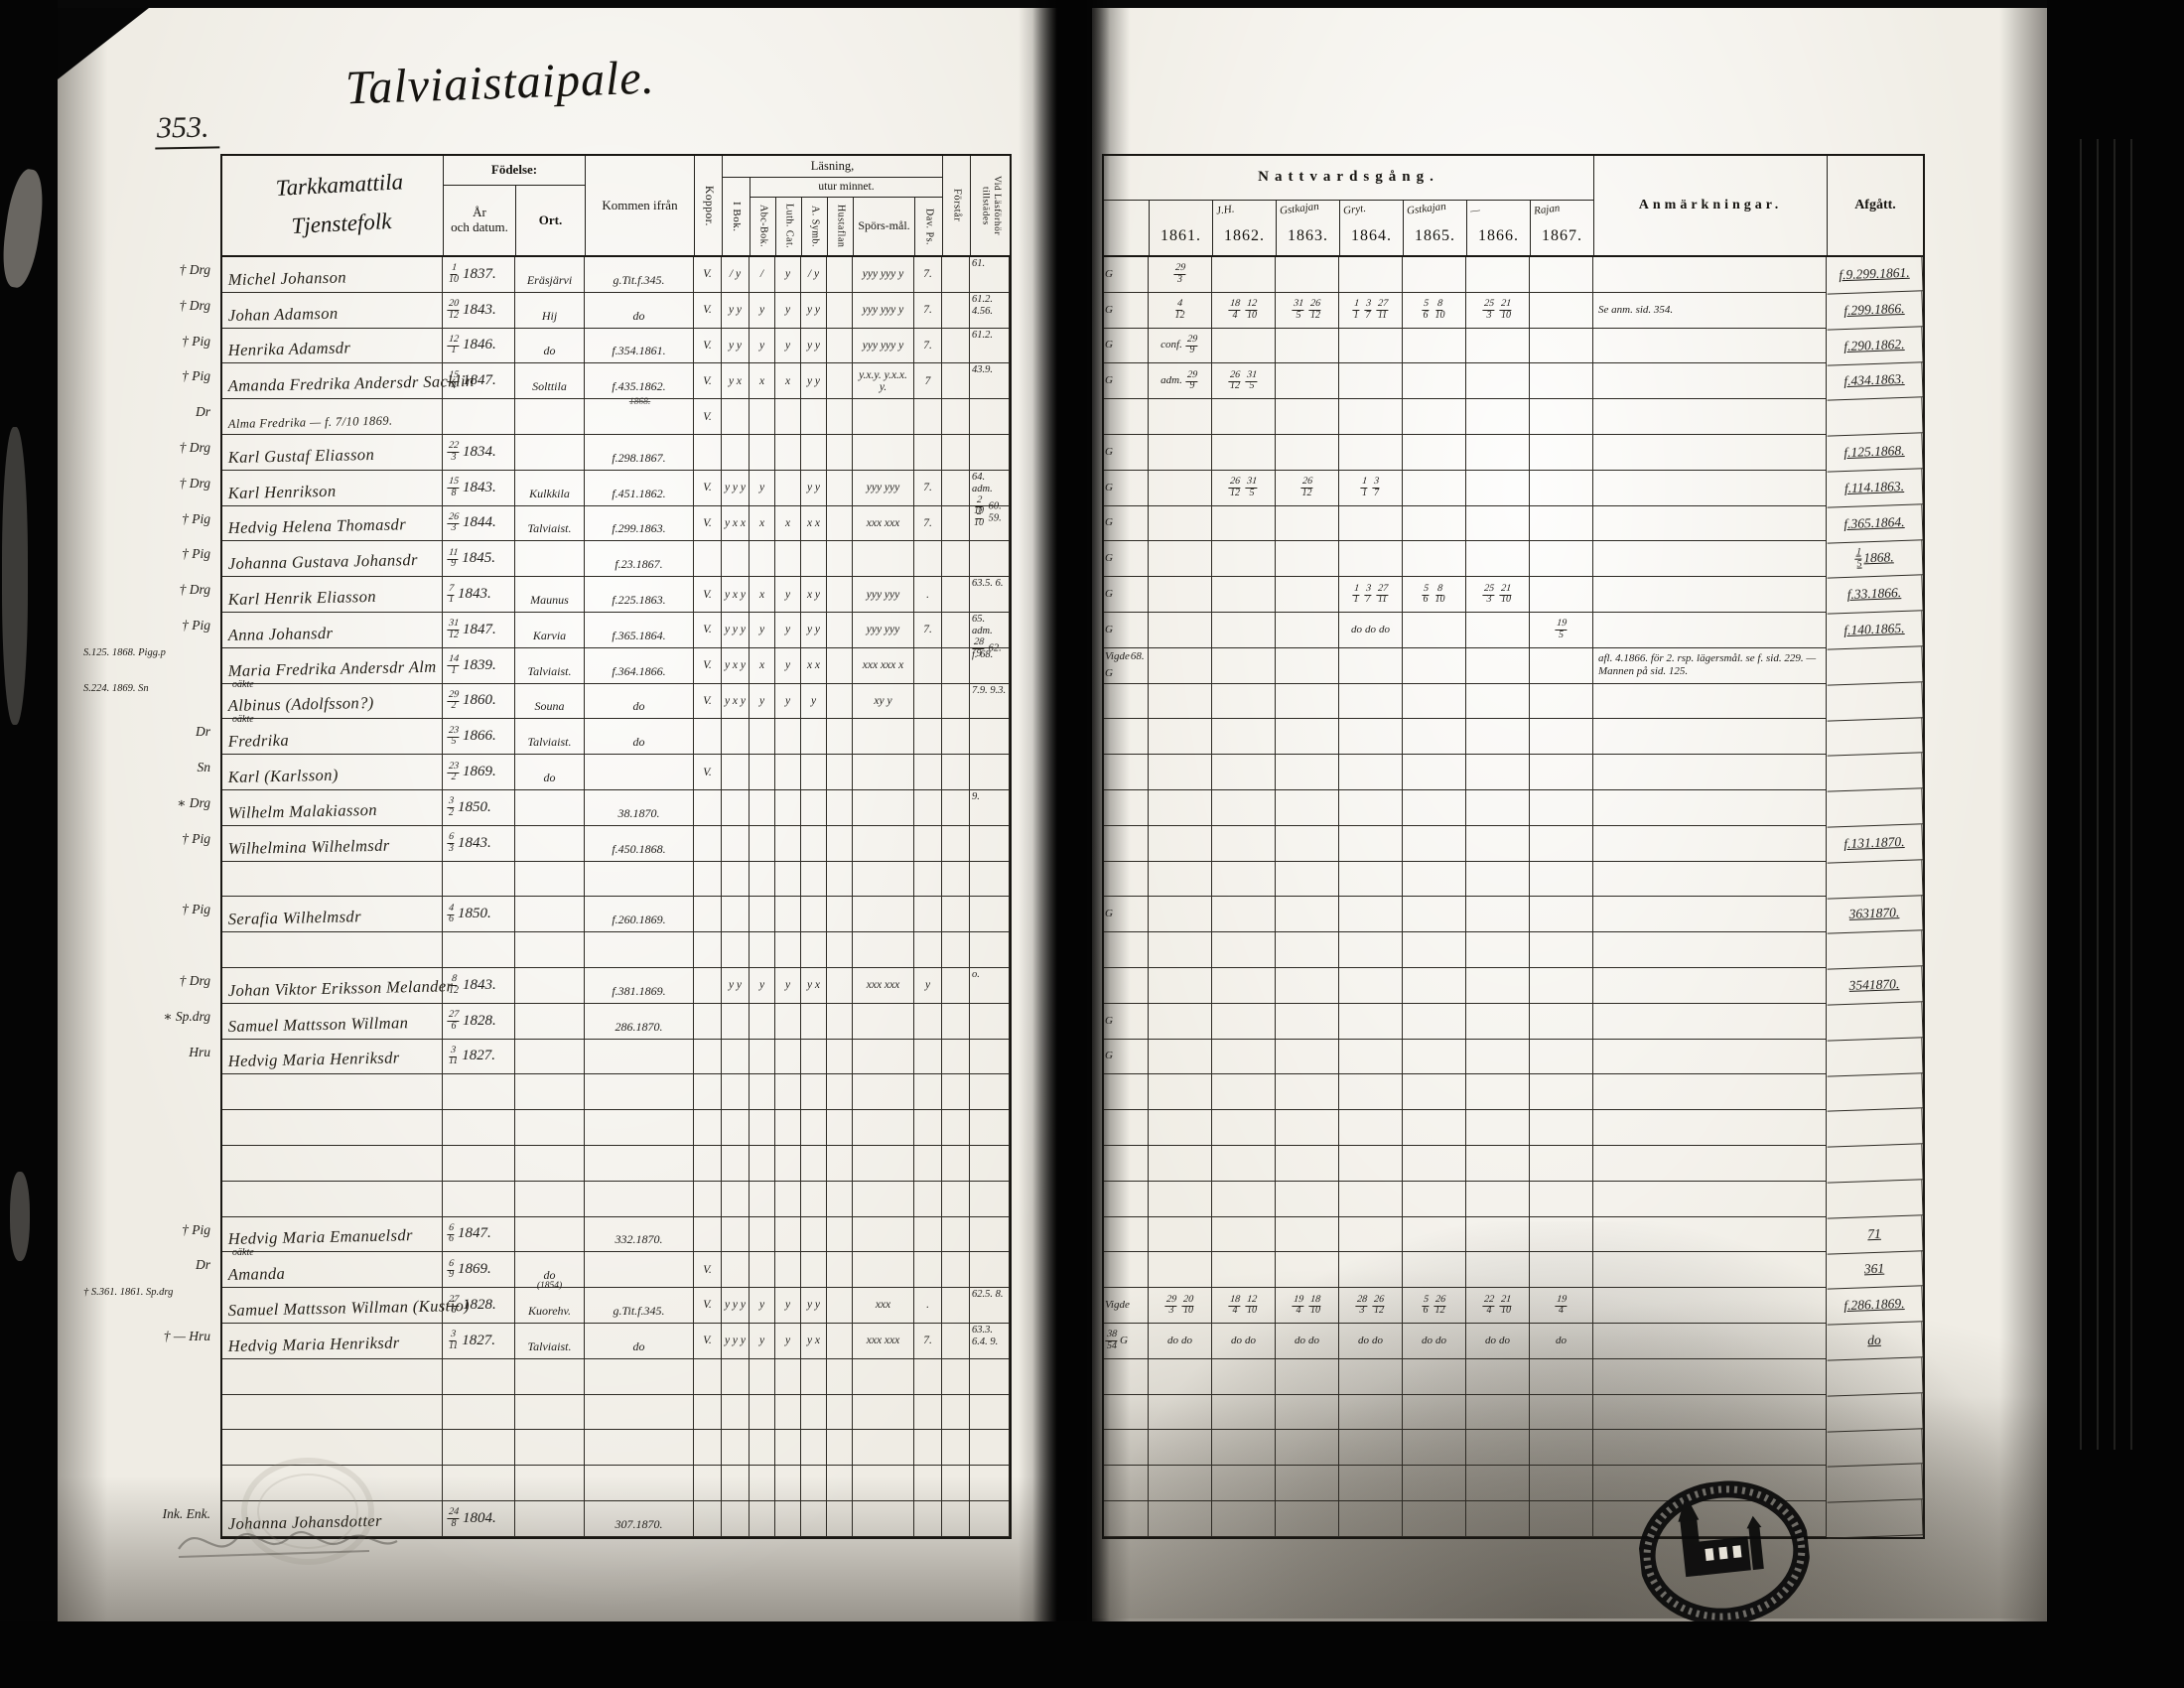 The width and height of the screenshot is (2184, 1688). Describe the element at coordinates (479, 522) in the screenshot. I see `birth-year: 1844.` at that location.